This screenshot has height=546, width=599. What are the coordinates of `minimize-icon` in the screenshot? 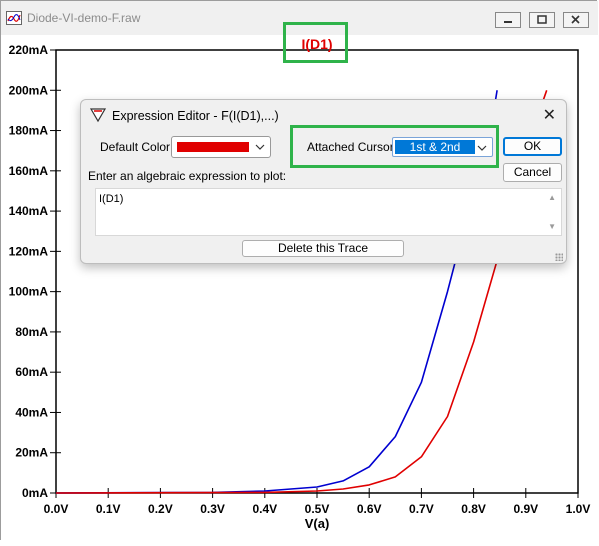 It's located at (508, 22).